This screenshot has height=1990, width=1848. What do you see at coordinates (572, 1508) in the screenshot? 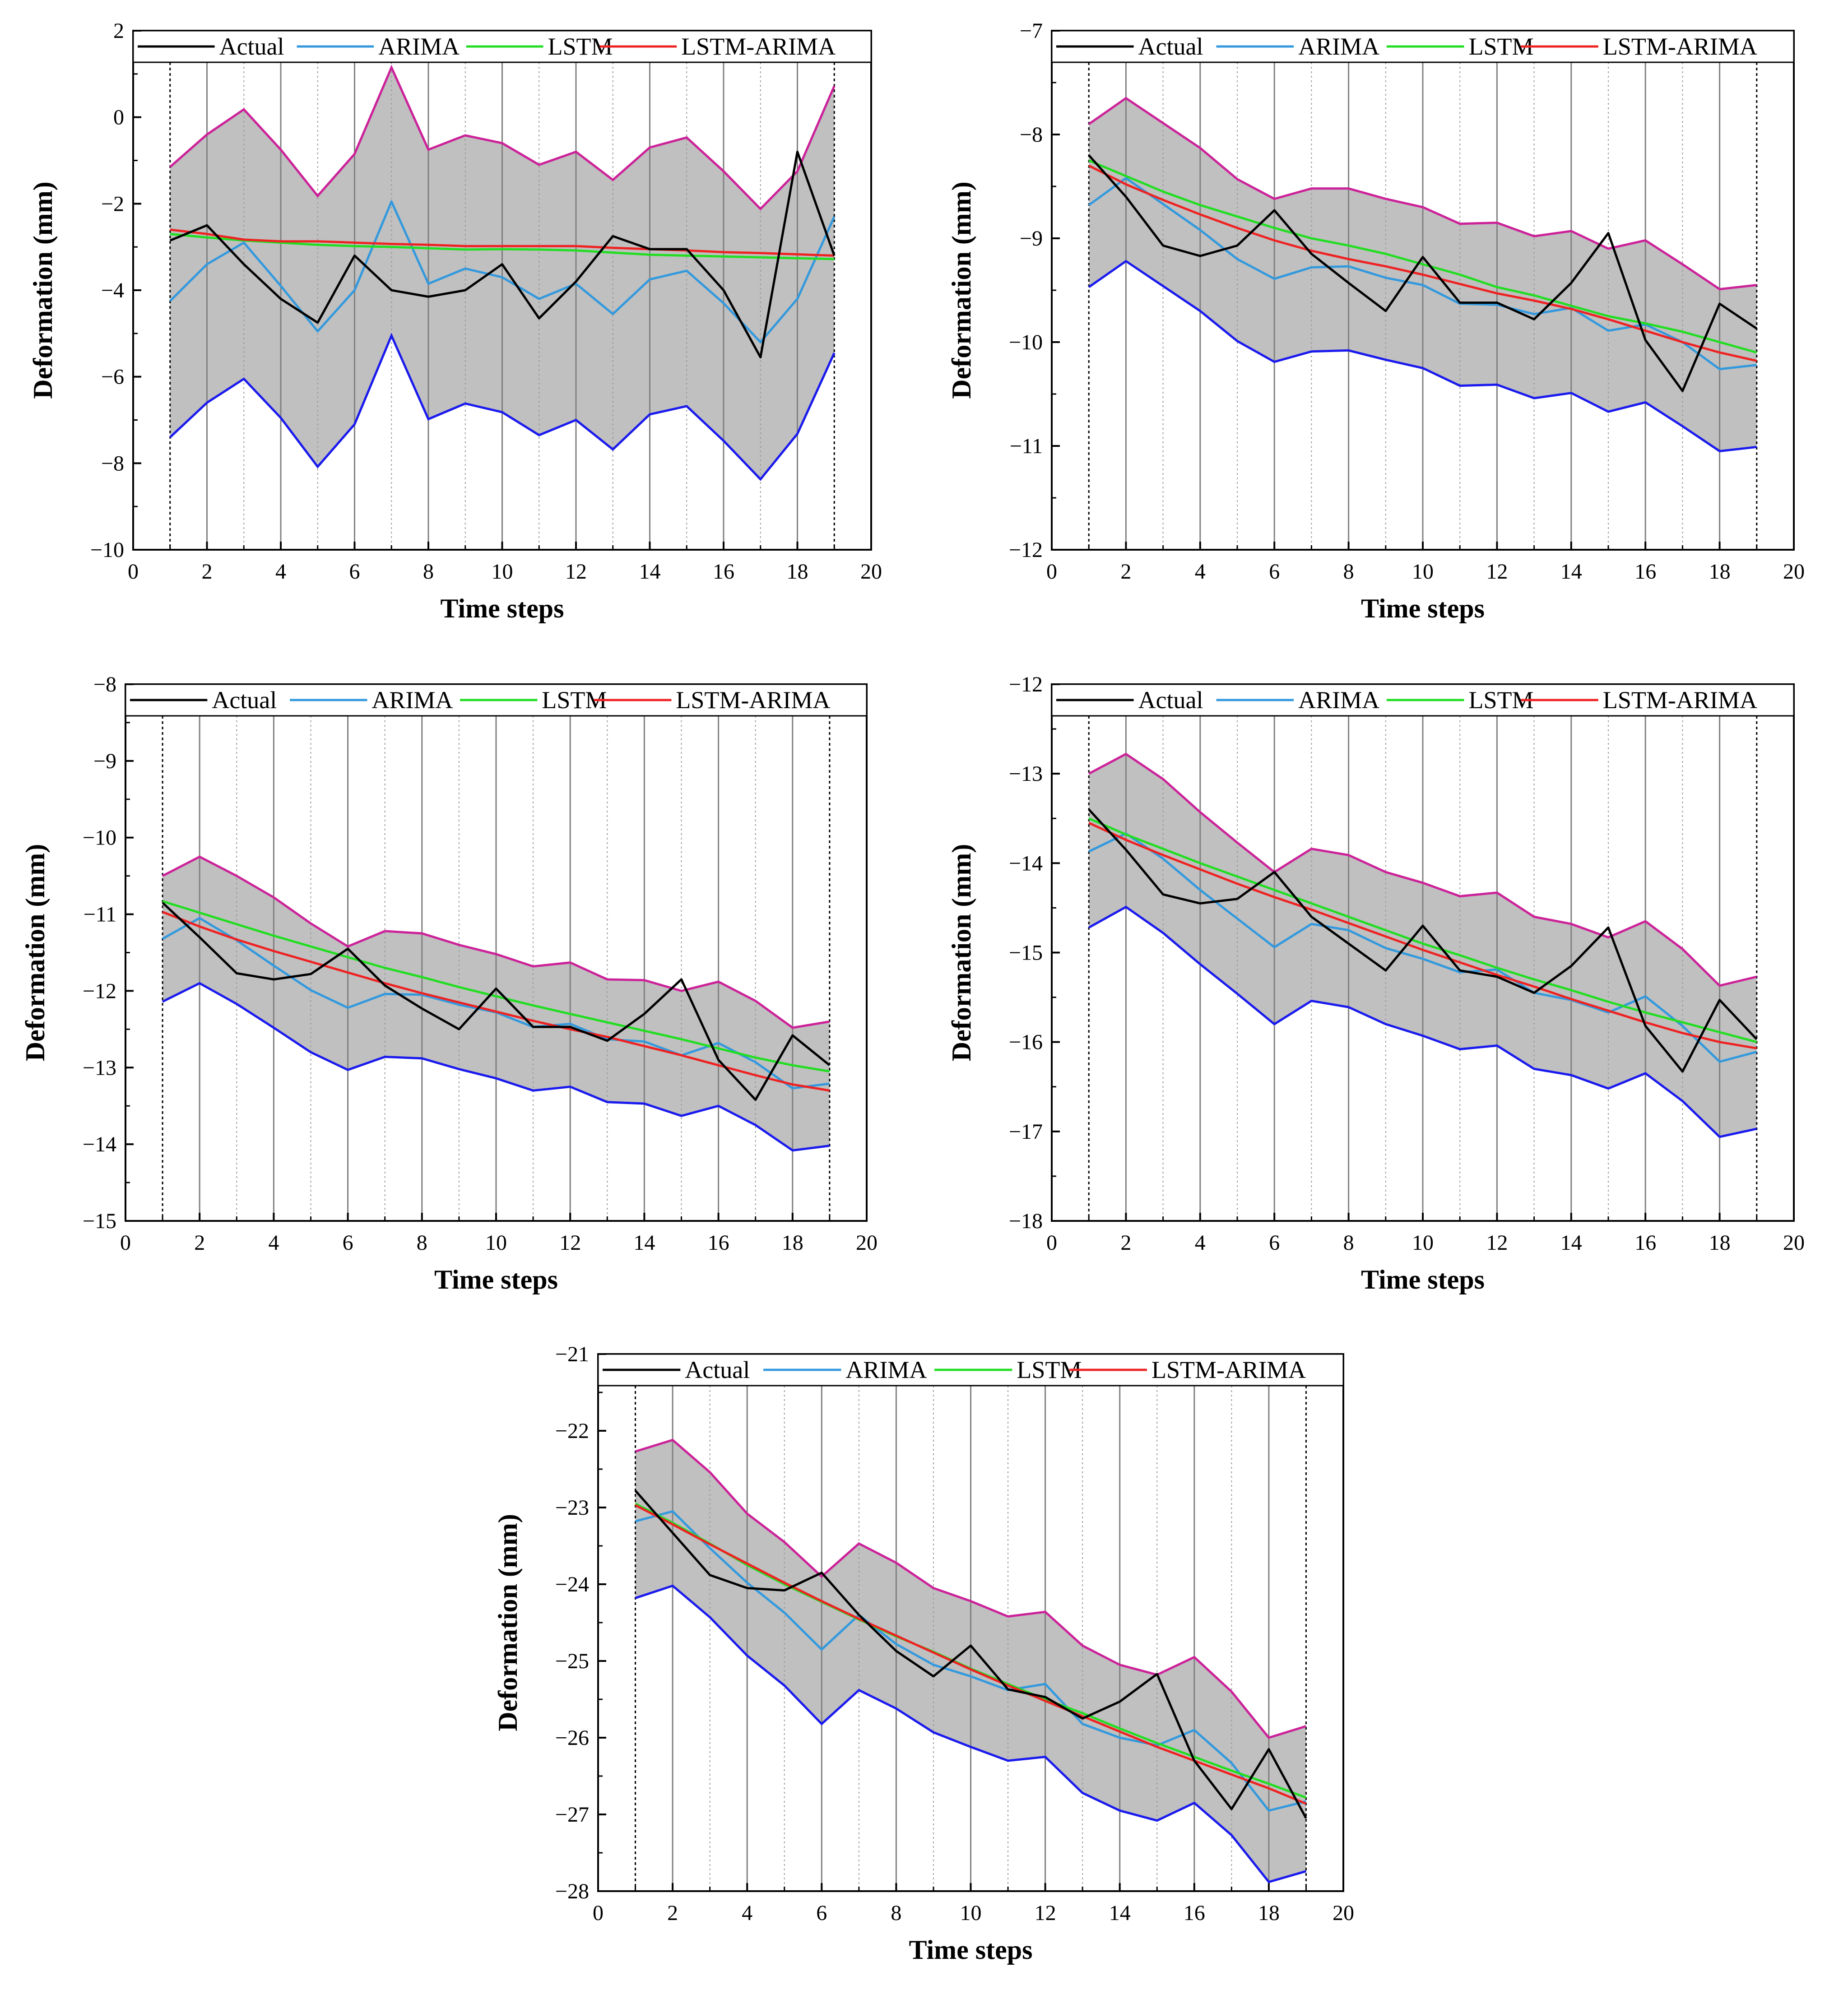
I see `y-tick-label: −23` at bounding box center [572, 1508].